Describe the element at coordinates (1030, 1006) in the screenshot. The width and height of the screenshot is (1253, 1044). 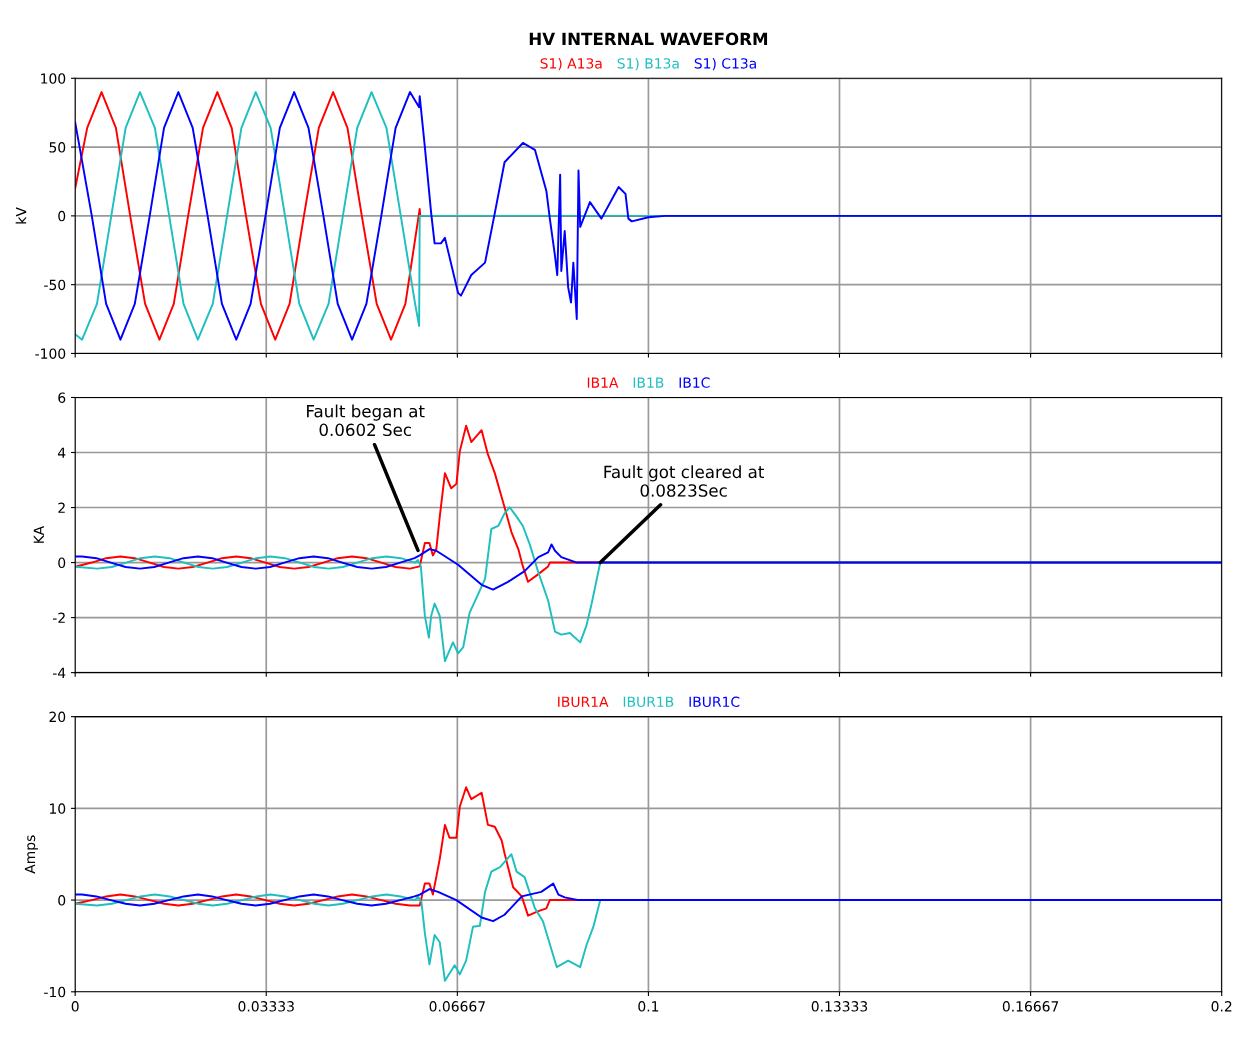
I see `x-tick-label: 0.16667` at that location.